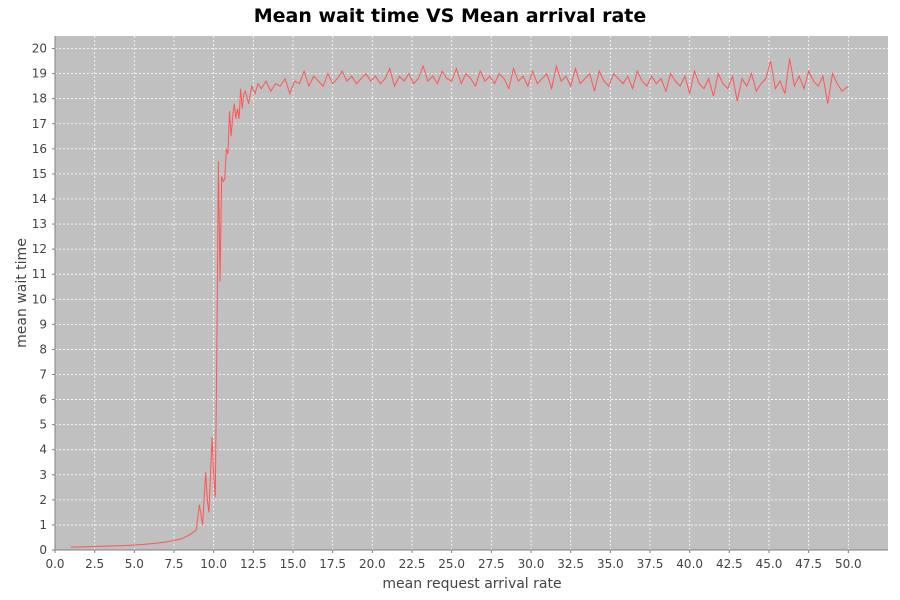 Image resolution: width=900 pixels, height=600 pixels. Describe the element at coordinates (43, 550) in the screenshot. I see `y-tick-label: 0` at that location.